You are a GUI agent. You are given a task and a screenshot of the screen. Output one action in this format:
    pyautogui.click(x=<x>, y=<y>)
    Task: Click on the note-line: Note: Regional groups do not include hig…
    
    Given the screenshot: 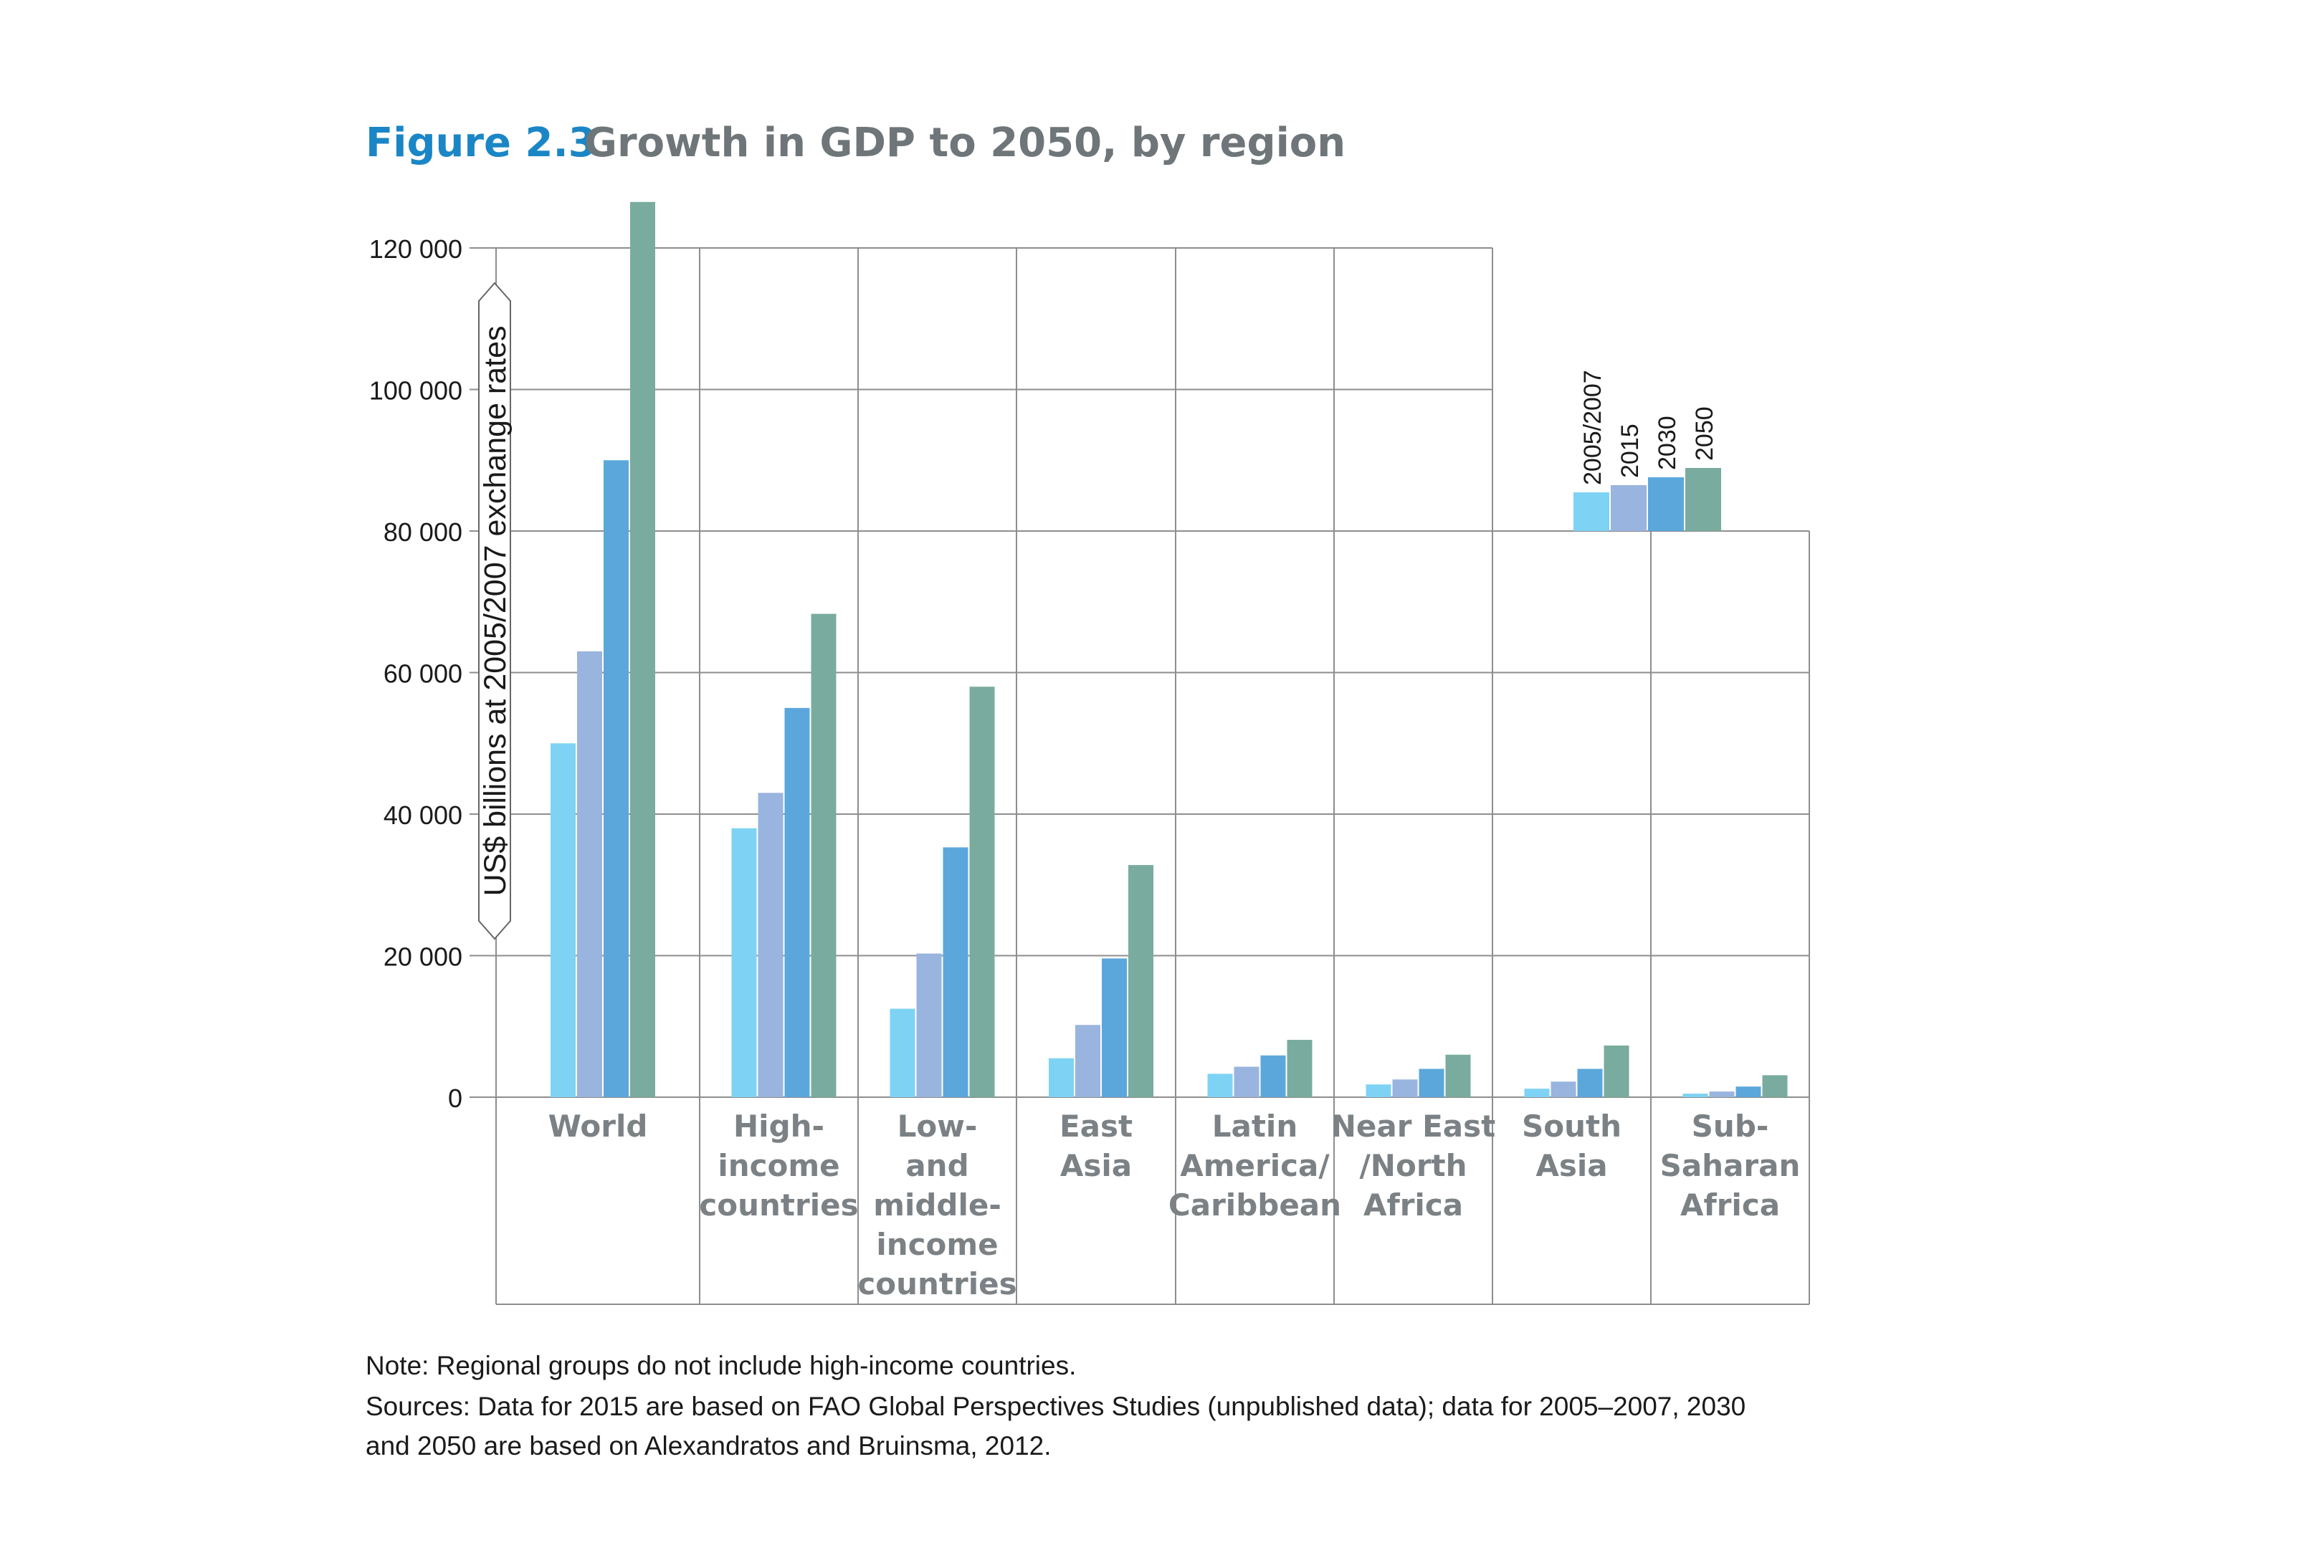 What is the action you would take?
    pyautogui.click(x=721, y=1366)
    